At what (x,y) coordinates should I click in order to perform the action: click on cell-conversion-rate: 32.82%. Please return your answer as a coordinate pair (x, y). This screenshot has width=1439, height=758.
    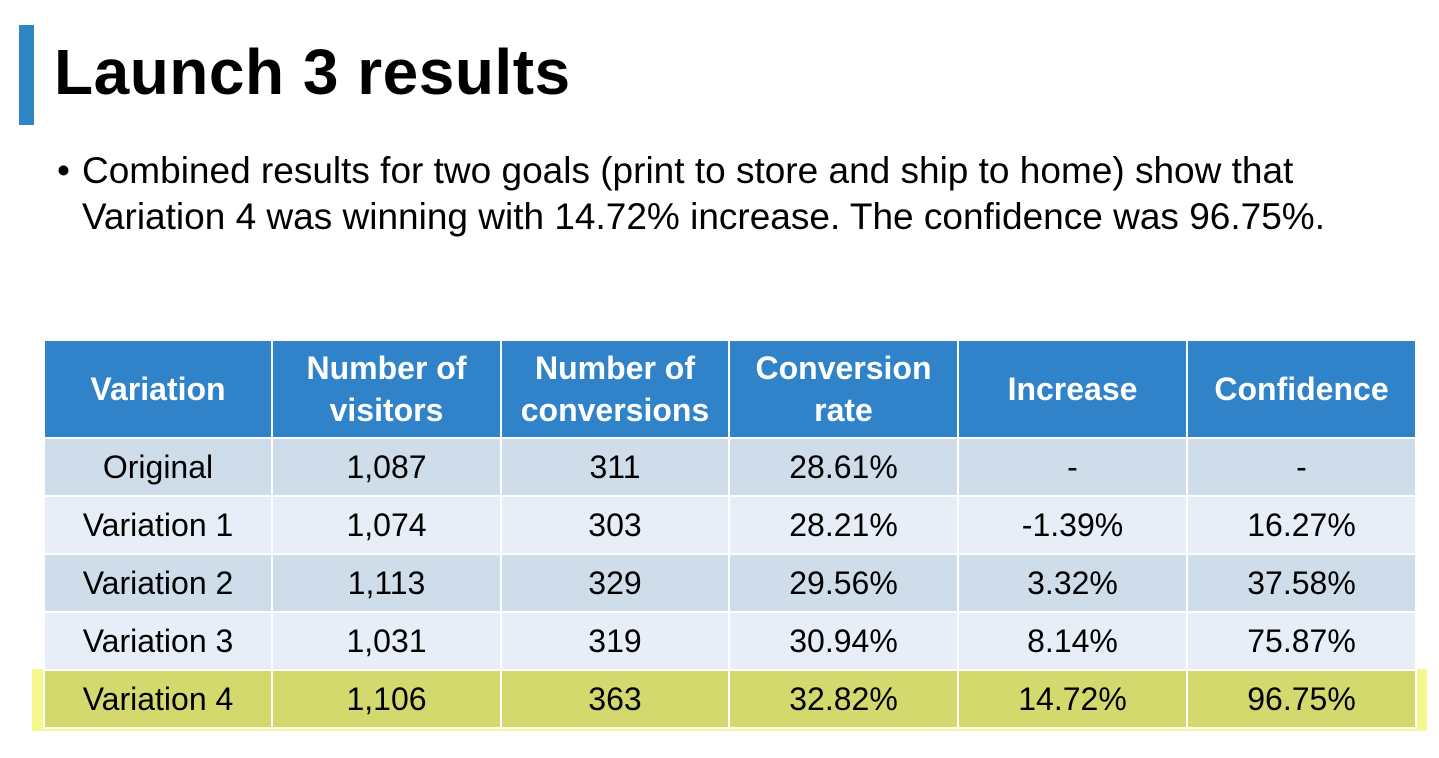
    Looking at the image, I should click on (843, 699).